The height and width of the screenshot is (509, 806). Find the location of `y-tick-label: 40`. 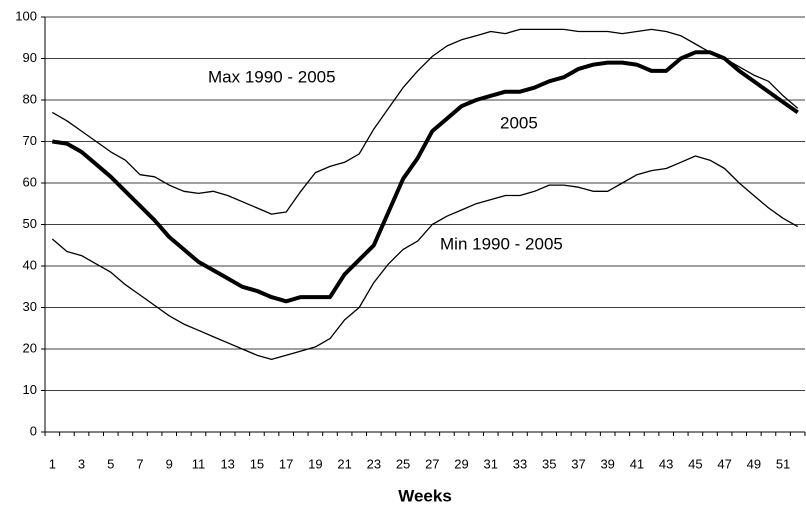

y-tick-label: 40 is located at coordinates (30, 264).